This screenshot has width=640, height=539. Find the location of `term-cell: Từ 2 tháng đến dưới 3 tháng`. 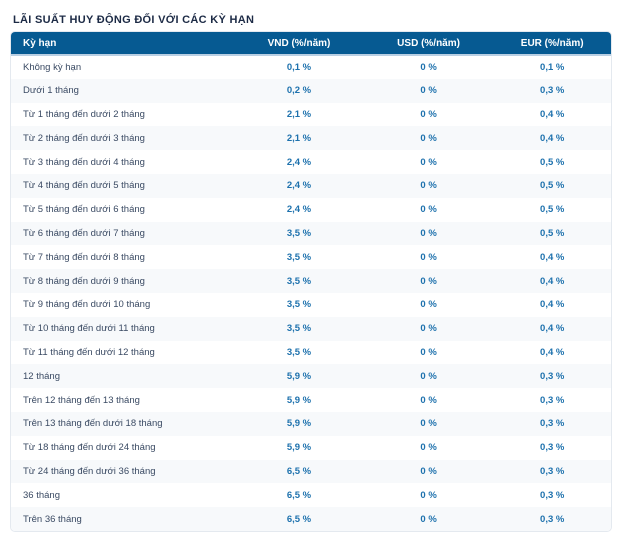

term-cell: Từ 2 tháng đến dưới 3 tháng is located at coordinates (84, 138).